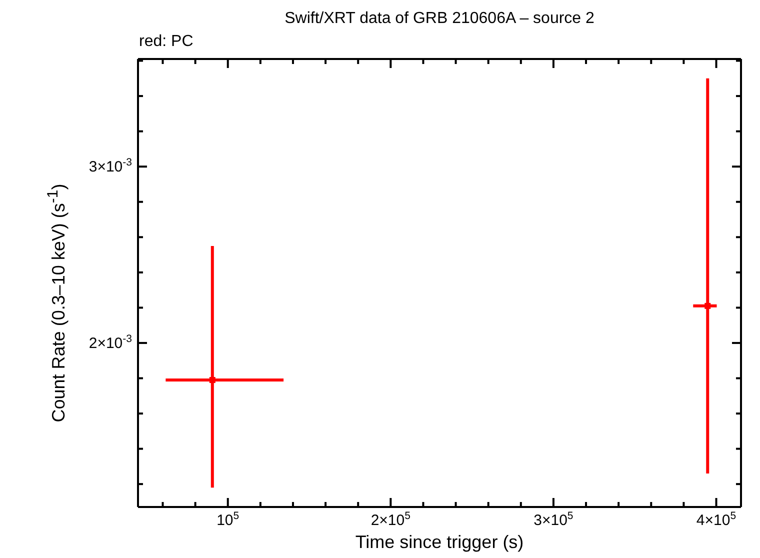  Describe the element at coordinates (440, 19) in the screenshot. I see `chart-title: Swift/XRT data of GRB 210606A – source 2` at that location.